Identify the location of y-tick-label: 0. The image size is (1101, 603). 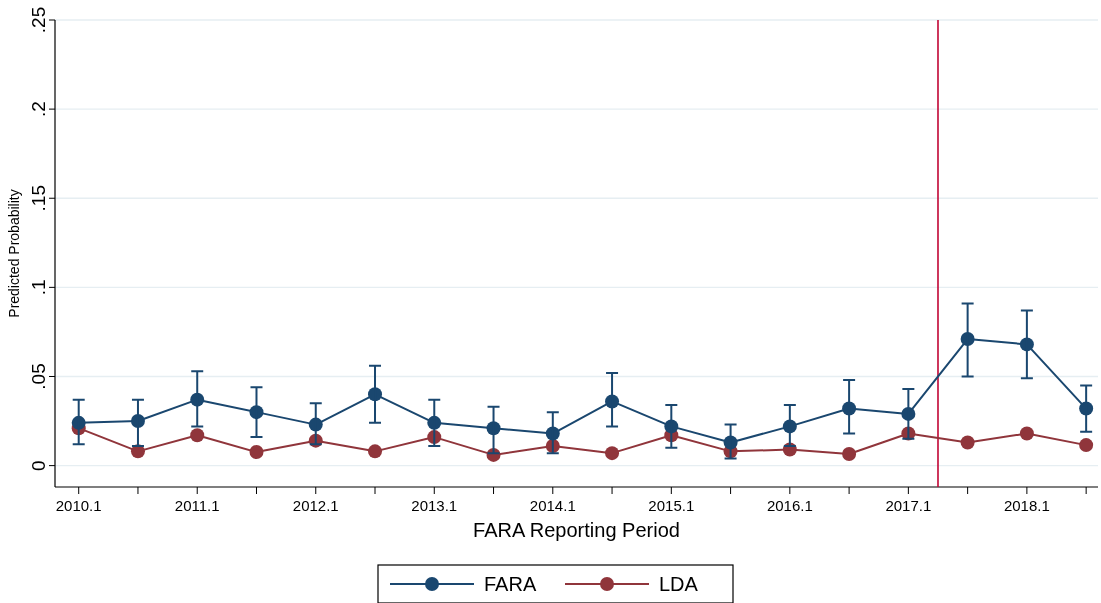
(38, 465).